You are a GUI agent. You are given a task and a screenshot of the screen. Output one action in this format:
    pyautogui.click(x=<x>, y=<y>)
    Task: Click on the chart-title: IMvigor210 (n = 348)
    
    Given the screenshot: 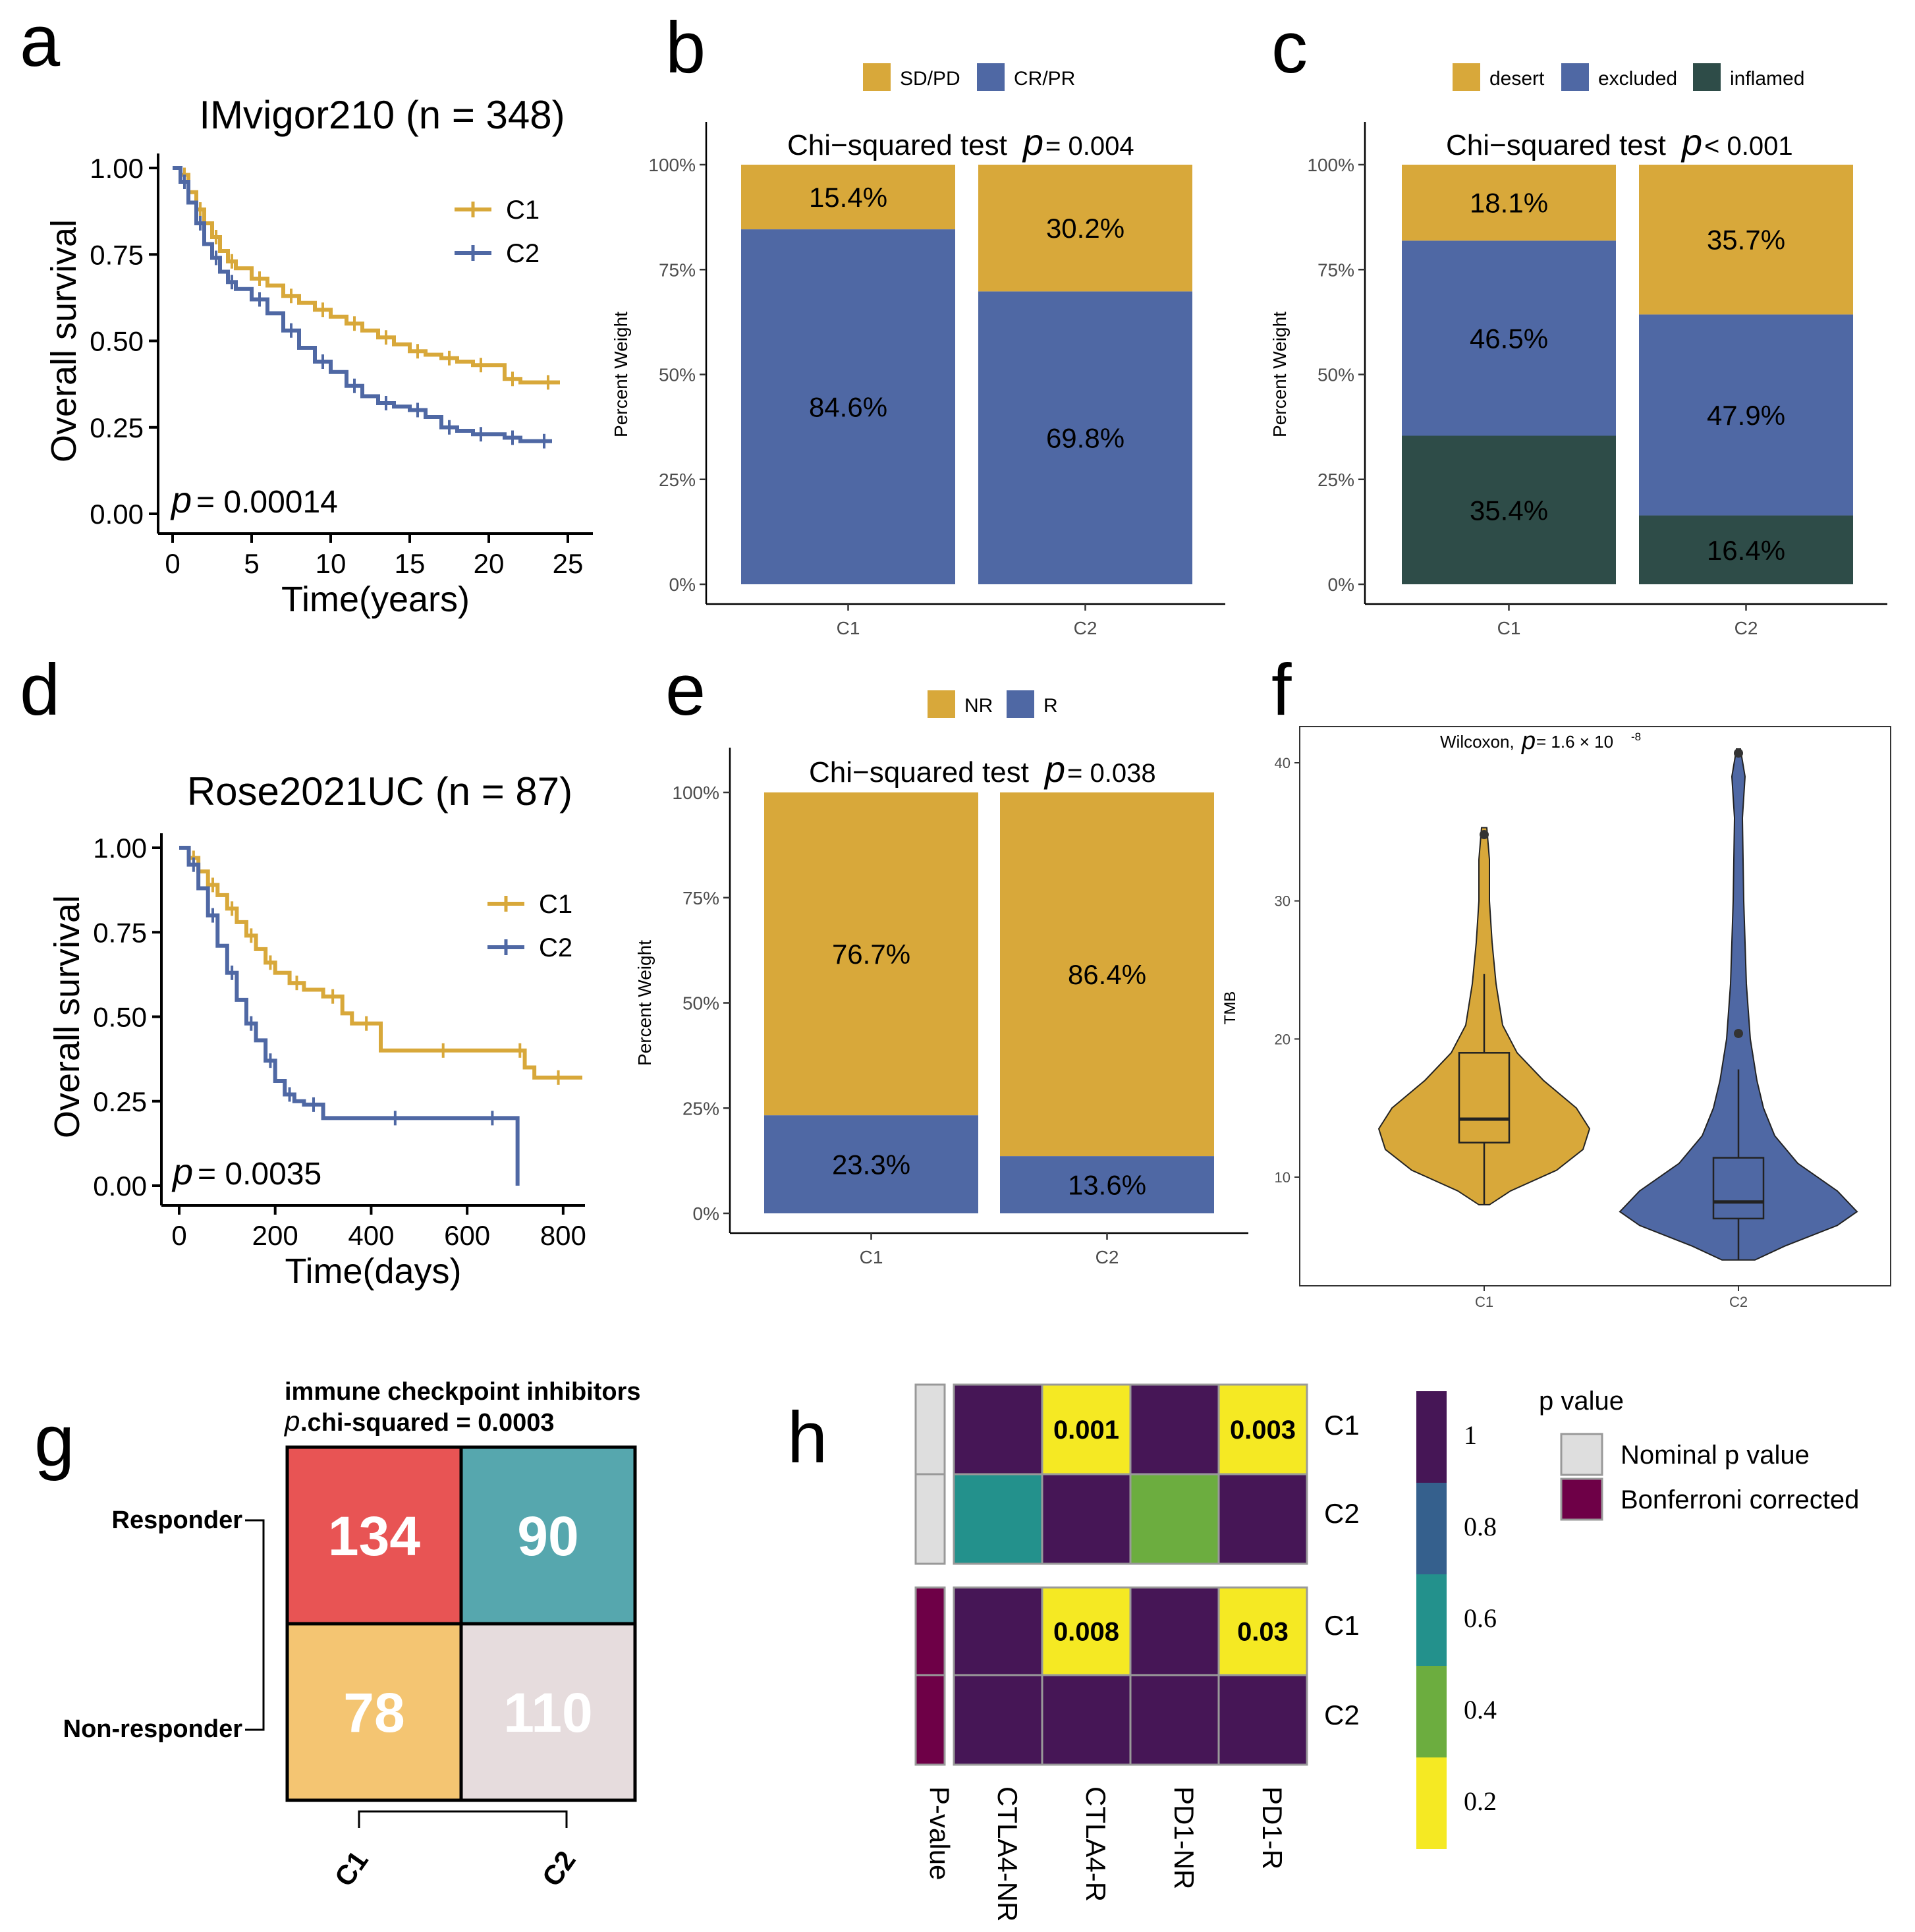 What is the action you would take?
    pyautogui.click(x=382, y=115)
    